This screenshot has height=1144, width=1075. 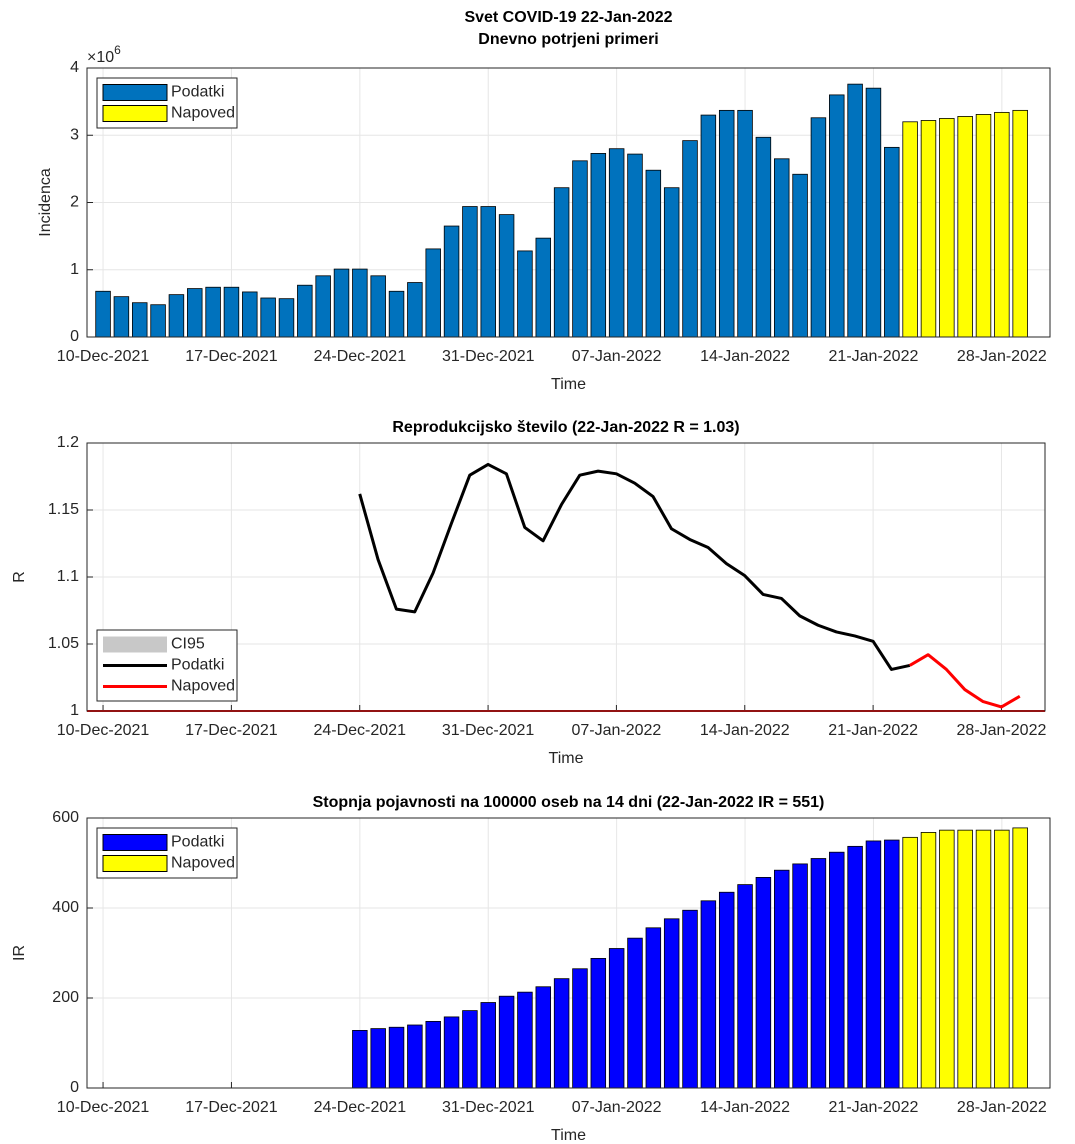 What do you see at coordinates (74, 202) in the screenshot?
I see `y-tick-label: 2` at bounding box center [74, 202].